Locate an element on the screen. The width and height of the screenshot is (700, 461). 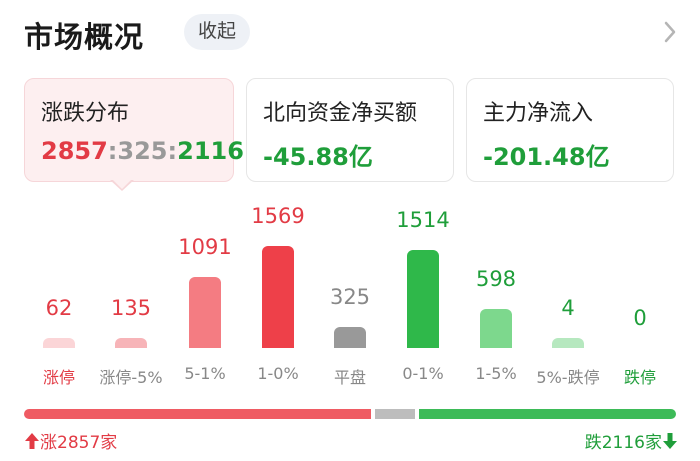
footer-up-label: 涨2857家 is located at coordinates (70, 440).